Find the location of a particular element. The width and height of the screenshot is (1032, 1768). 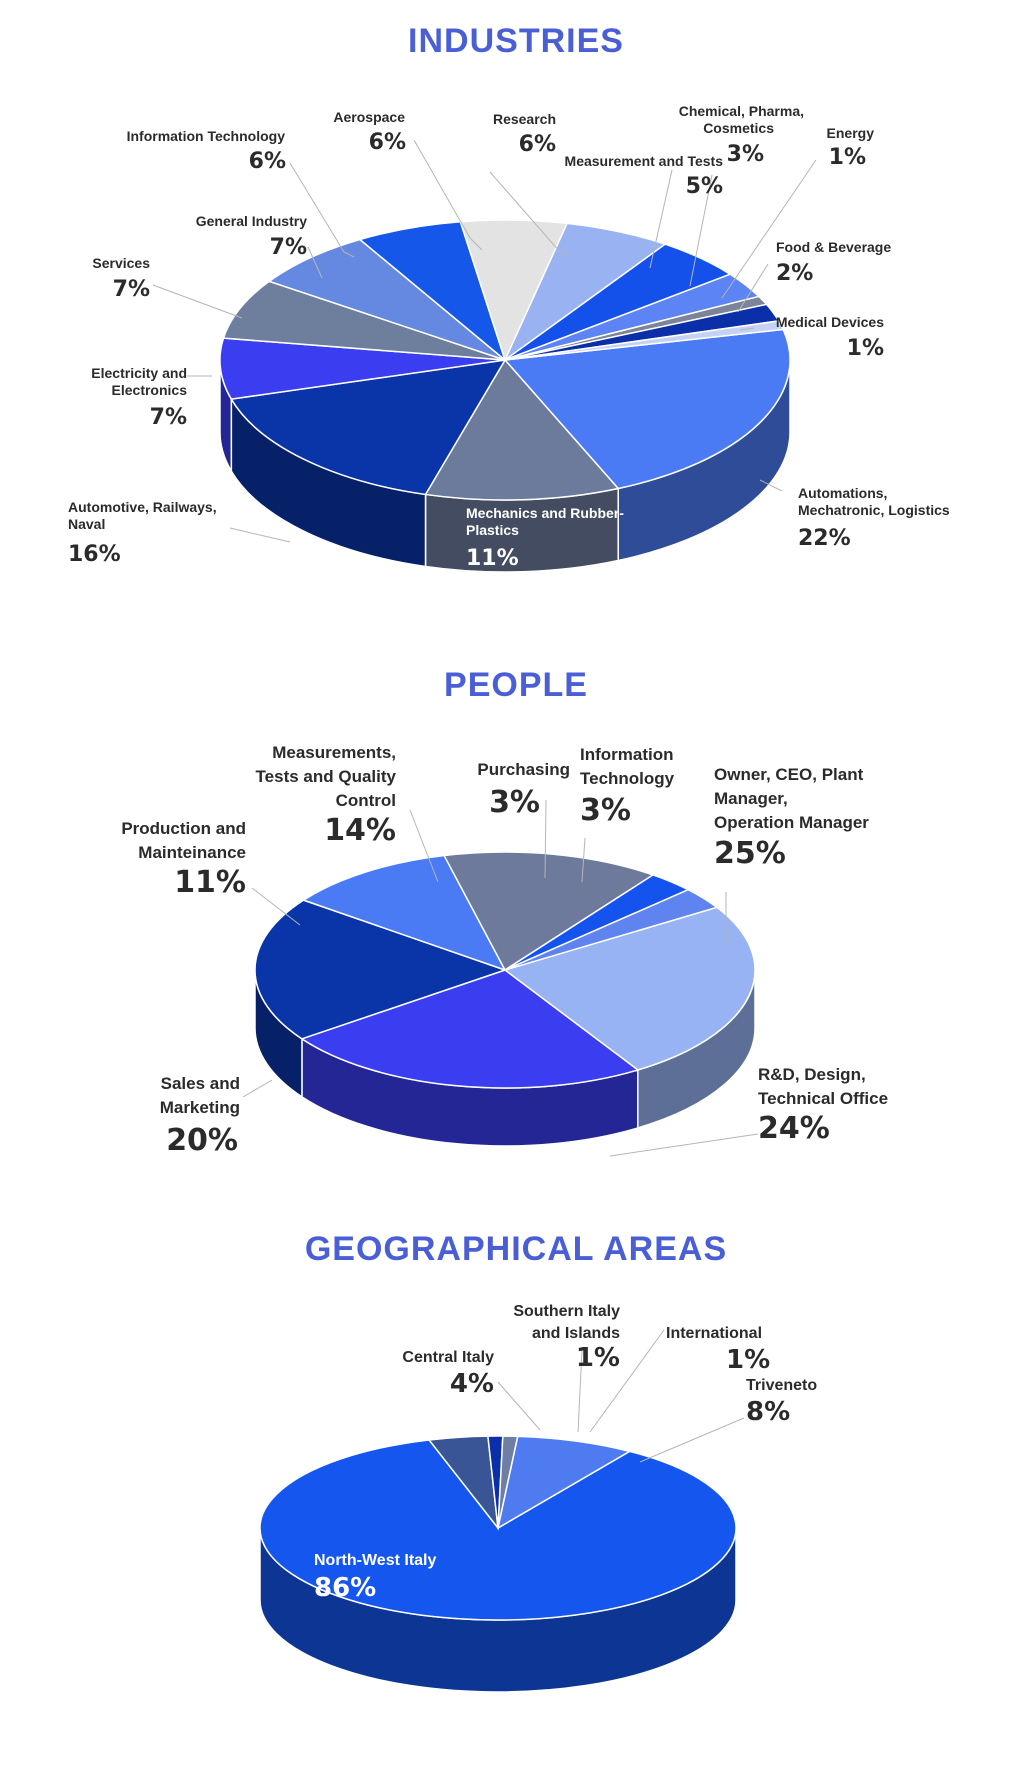

slice-pct-sales: 20% is located at coordinates (202, 1140).